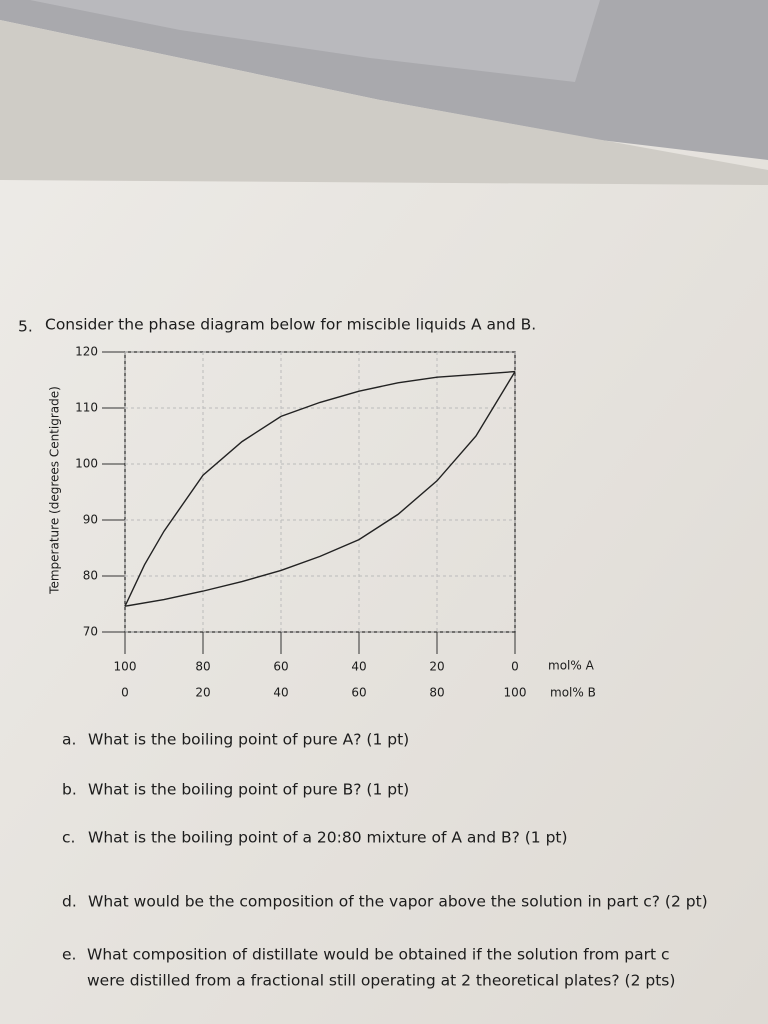 The width and height of the screenshot is (768, 1024). What do you see at coordinates (202, 667) in the screenshot?
I see `x2-tick-label: 80` at bounding box center [202, 667].